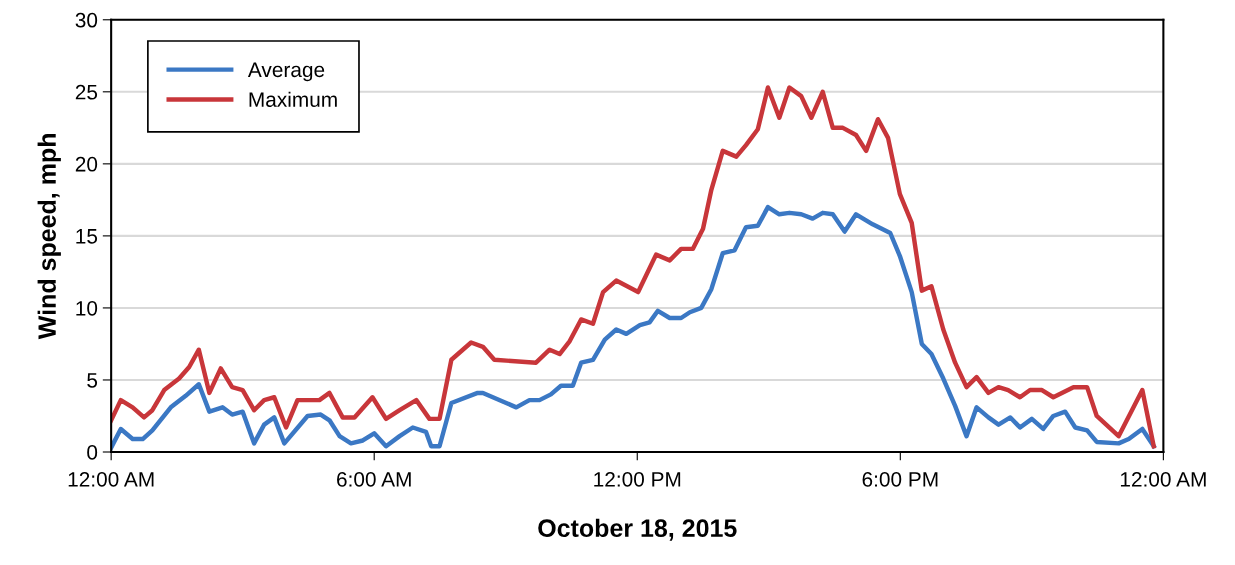 The image size is (1235, 565). What do you see at coordinates (374, 479) in the screenshot?
I see `x-tick-label: 6:00 AM` at bounding box center [374, 479].